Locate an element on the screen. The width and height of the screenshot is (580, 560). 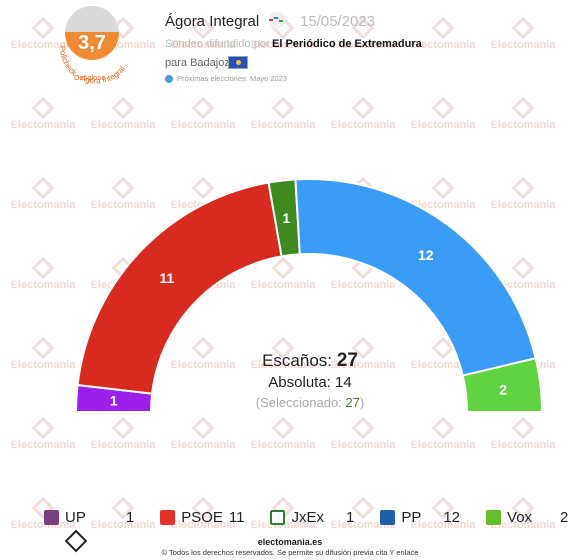
legend-item-vox: Vox 2 is located at coordinates (527, 517).